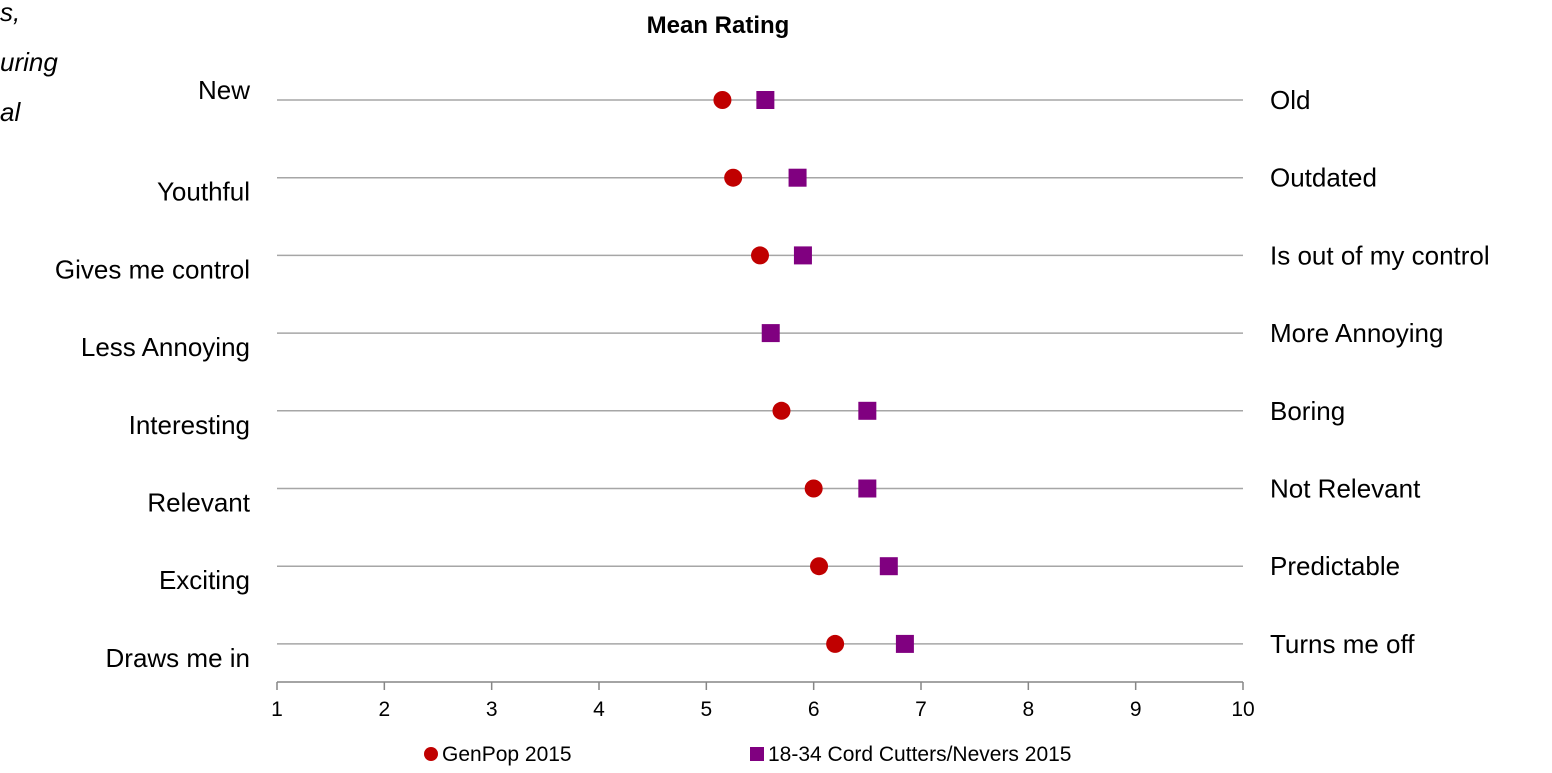 The height and width of the screenshot is (773, 1552). Describe the element at coordinates (1356, 333) in the screenshot. I see `right-pole-label: More Annoying` at that location.